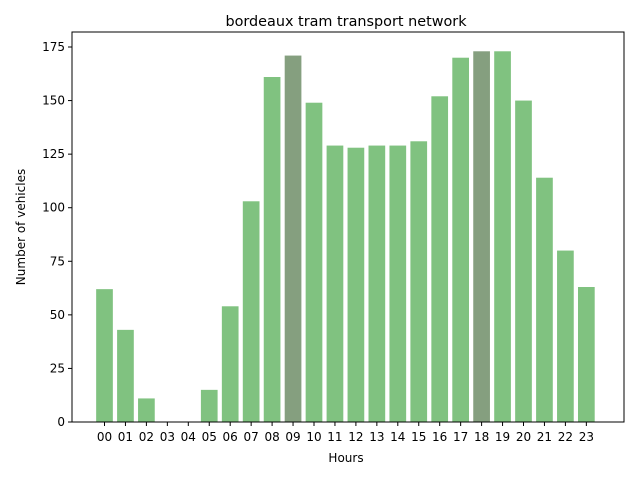  Describe the element at coordinates (481, 437) in the screenshot. I see `x-tick-label-18: 18` at that location.